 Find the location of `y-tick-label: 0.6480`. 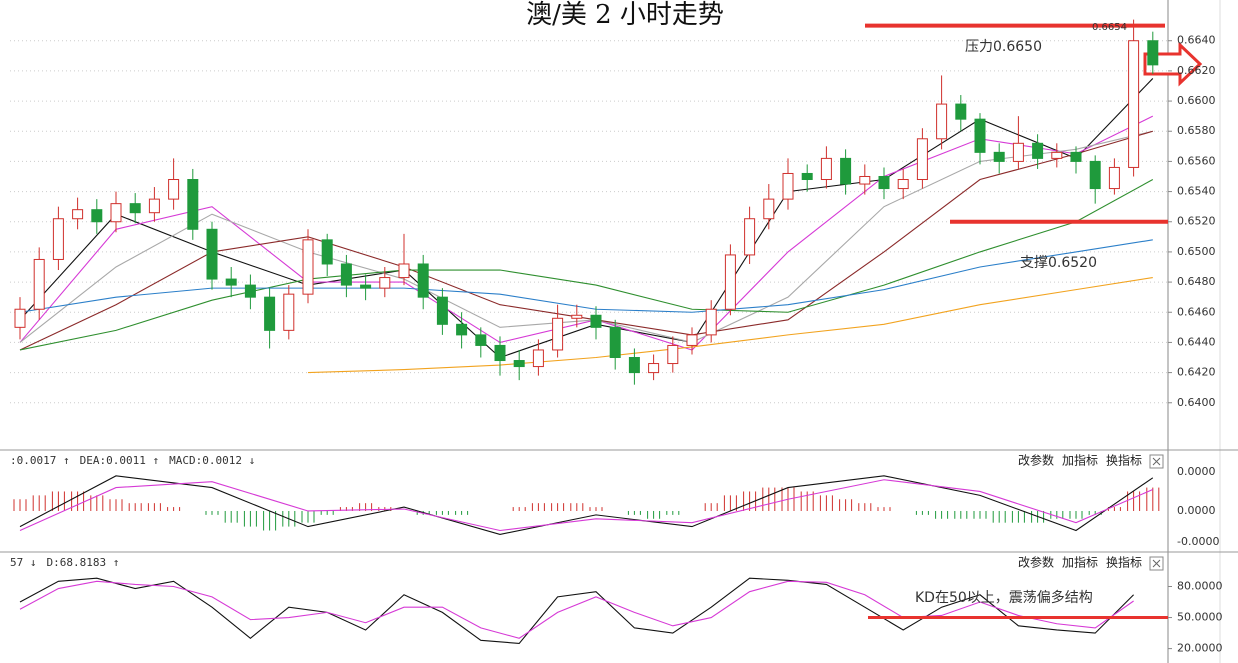

y-tick-label: 0.6480 is located at coordinates (1196, 281).